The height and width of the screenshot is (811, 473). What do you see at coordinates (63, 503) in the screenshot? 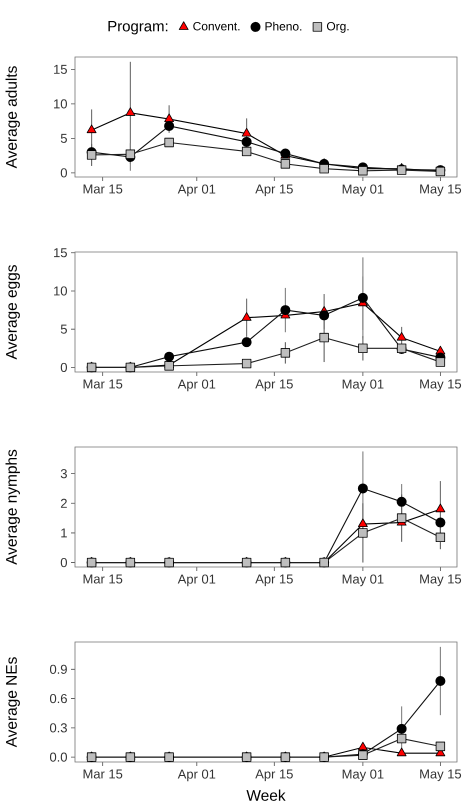
I see `y-tick-label: 2` at bounding box center [63, 503].